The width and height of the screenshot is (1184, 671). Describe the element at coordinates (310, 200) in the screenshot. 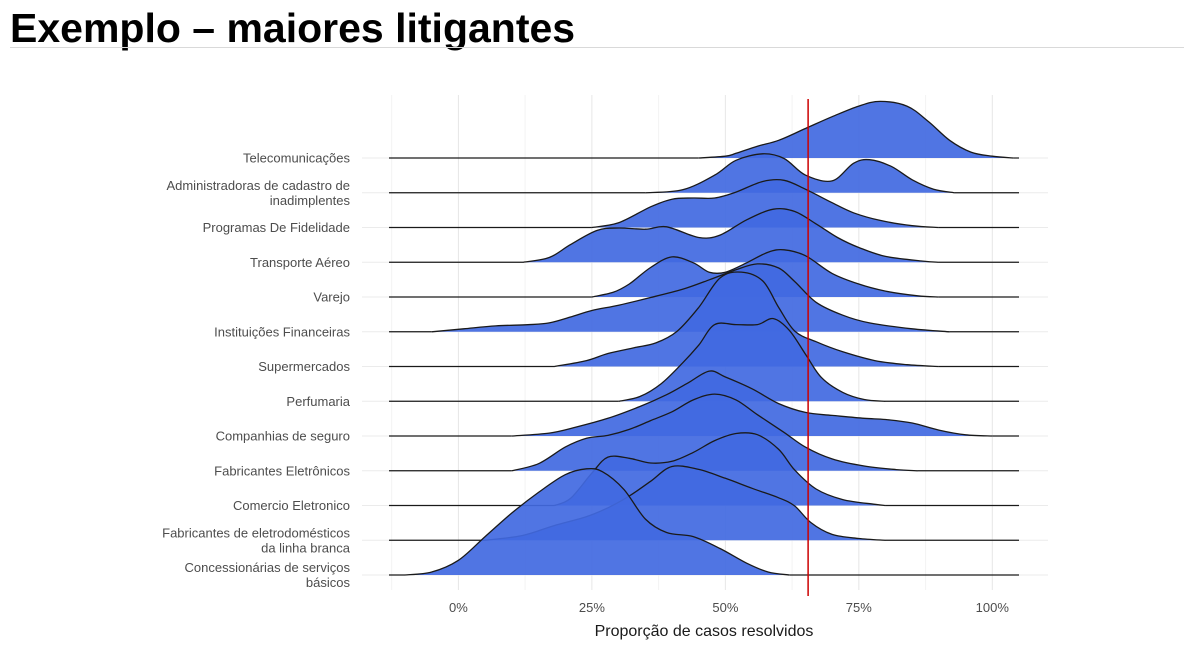

I see `y-axis-label: inadimplentes` at that location.